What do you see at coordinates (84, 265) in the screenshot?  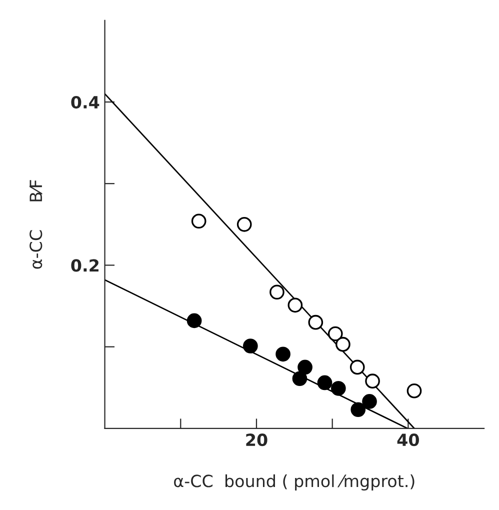 I see `y-tick-label: 0.2` at bounding box center [84, 265].